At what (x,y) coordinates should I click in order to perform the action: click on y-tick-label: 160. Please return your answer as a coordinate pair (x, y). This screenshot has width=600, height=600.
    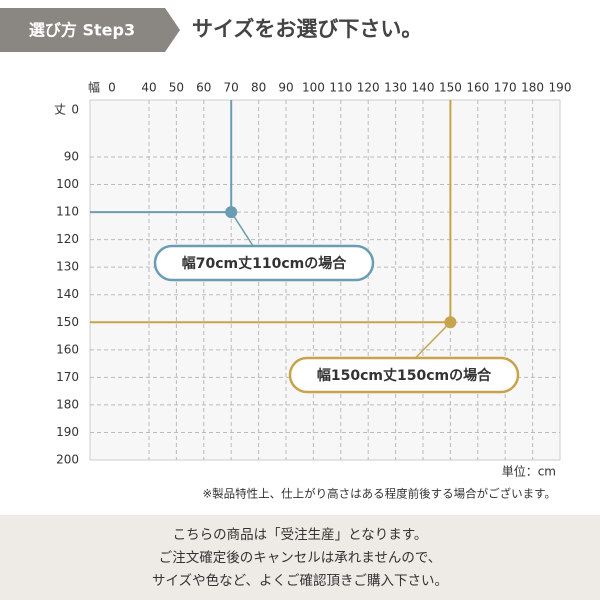
    Looking at the image, I should click on (67, 349).